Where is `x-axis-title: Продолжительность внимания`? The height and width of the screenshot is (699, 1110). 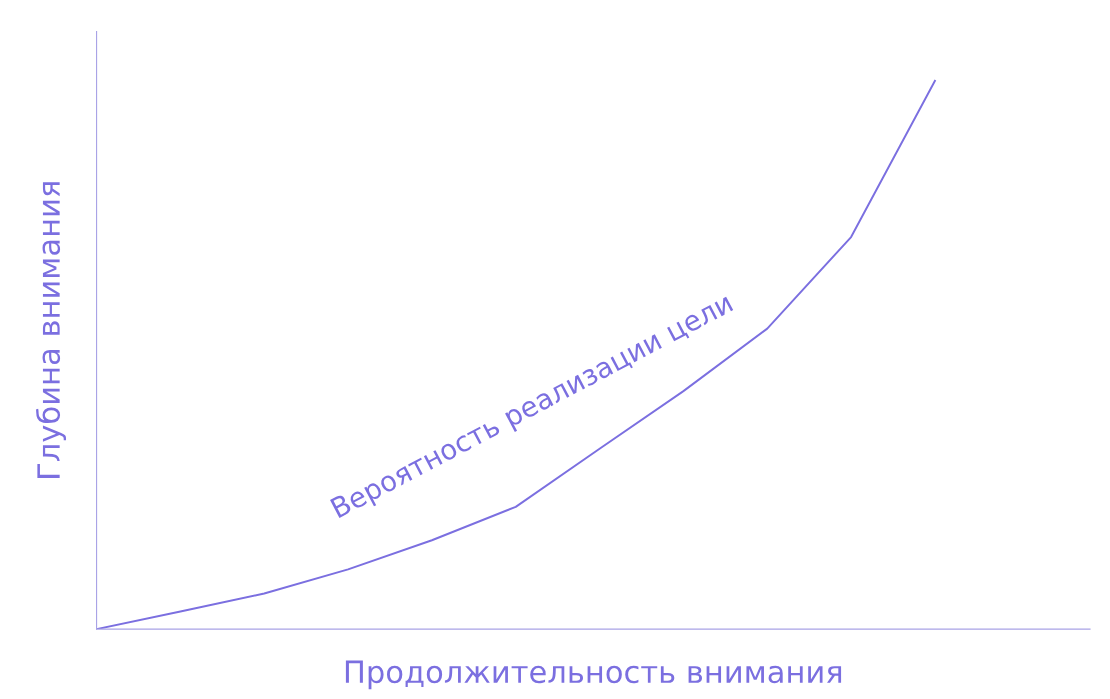
x-axis-title: Продолжительность внимания is located at coordinates (593, 675).